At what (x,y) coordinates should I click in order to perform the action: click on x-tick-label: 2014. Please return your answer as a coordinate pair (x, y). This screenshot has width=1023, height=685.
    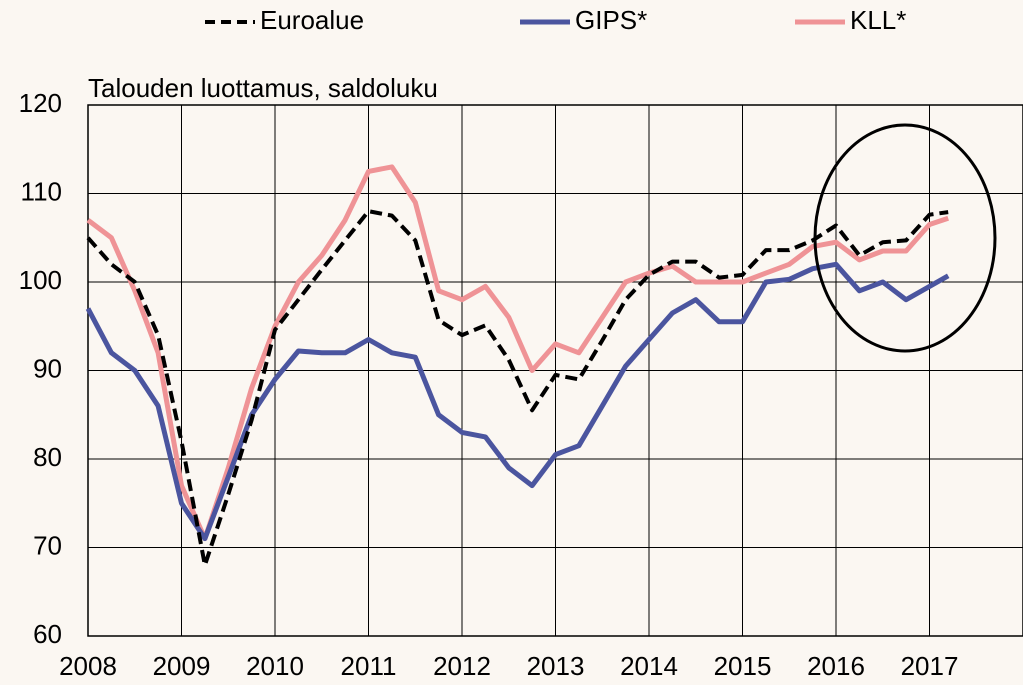
    Looking at the image, I should click on (649, 666).